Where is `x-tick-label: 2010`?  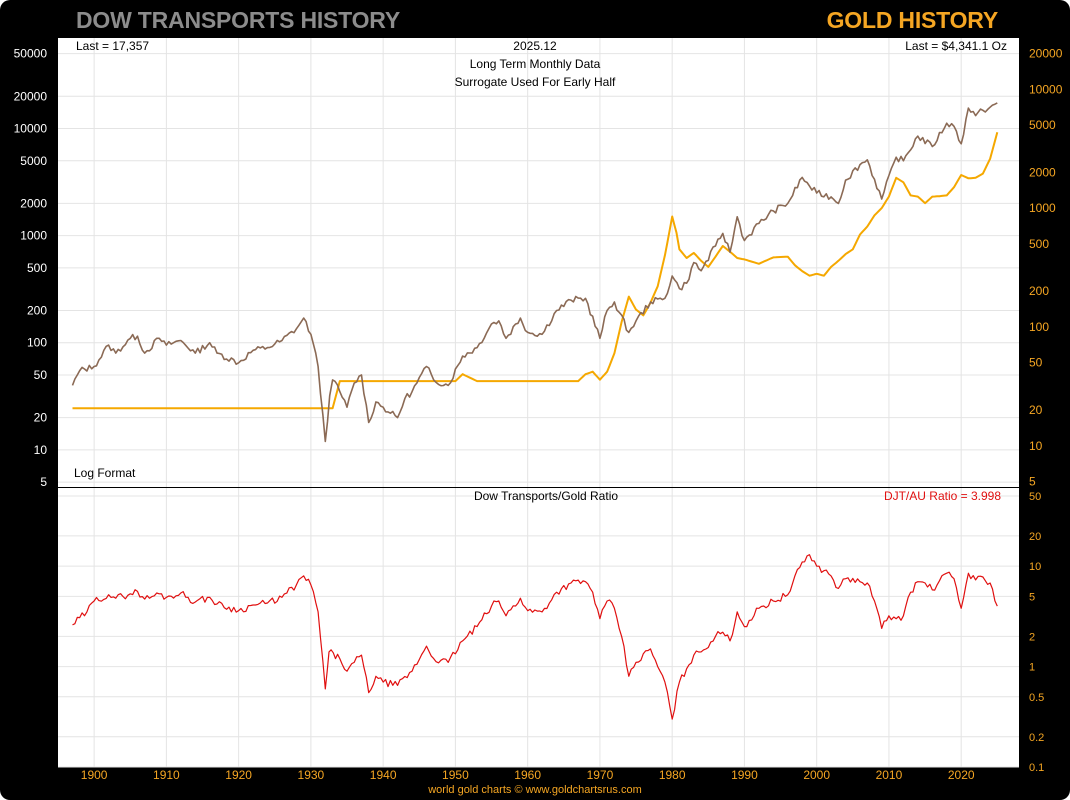
x-tick-label: 2010 is located at coordinates (889, 775).